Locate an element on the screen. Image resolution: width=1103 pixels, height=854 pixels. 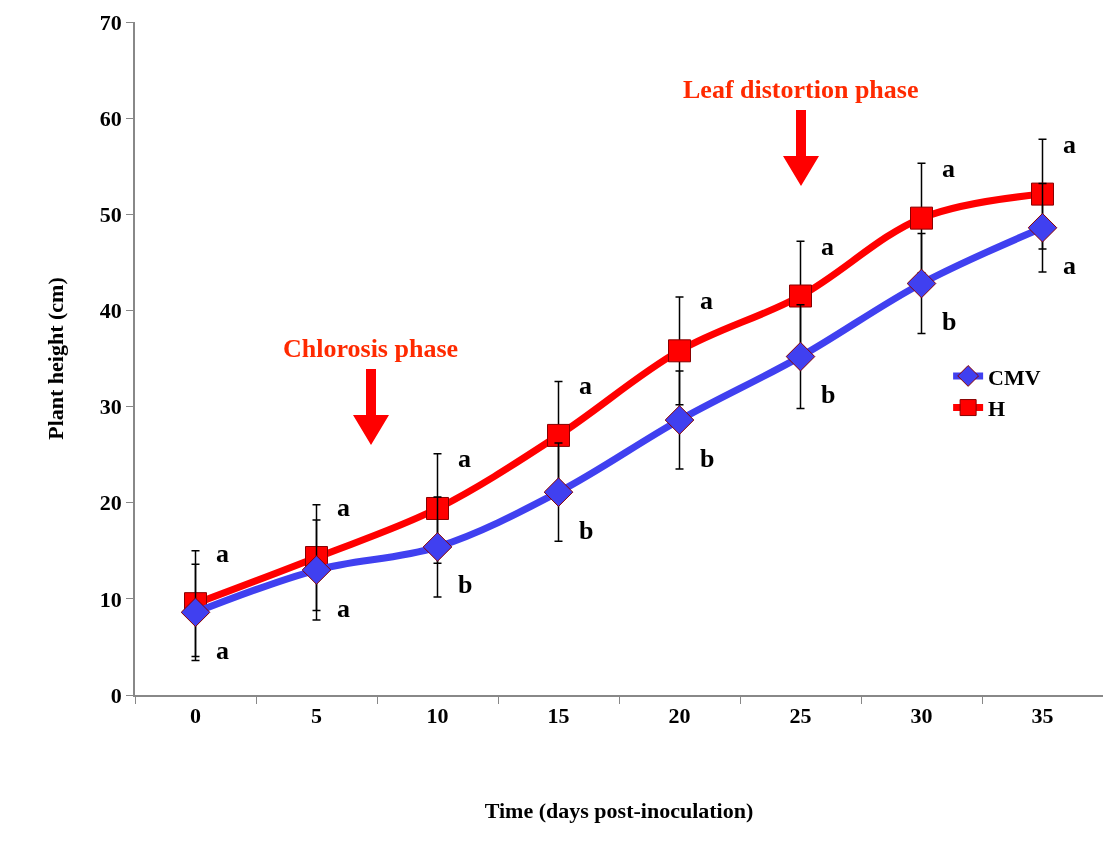
x-tick-label: 10 is located at coordinates (437, 716).